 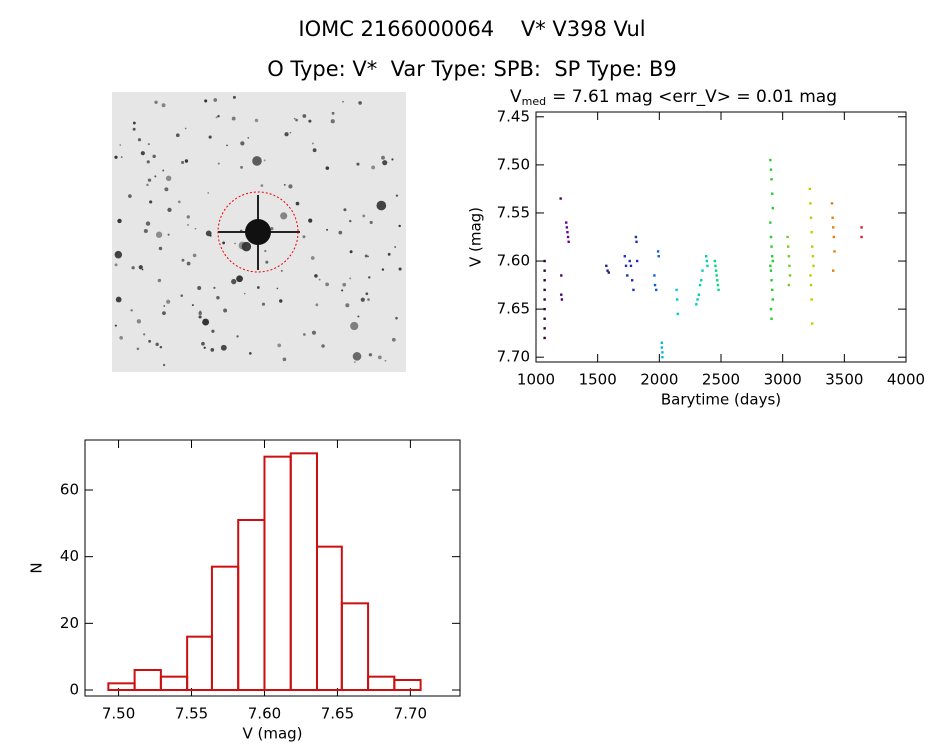 What do you see at coordinates (513, 212) in the screenshot?
I see `y-tick-label: 7.55` at bounding box center [513, 212].